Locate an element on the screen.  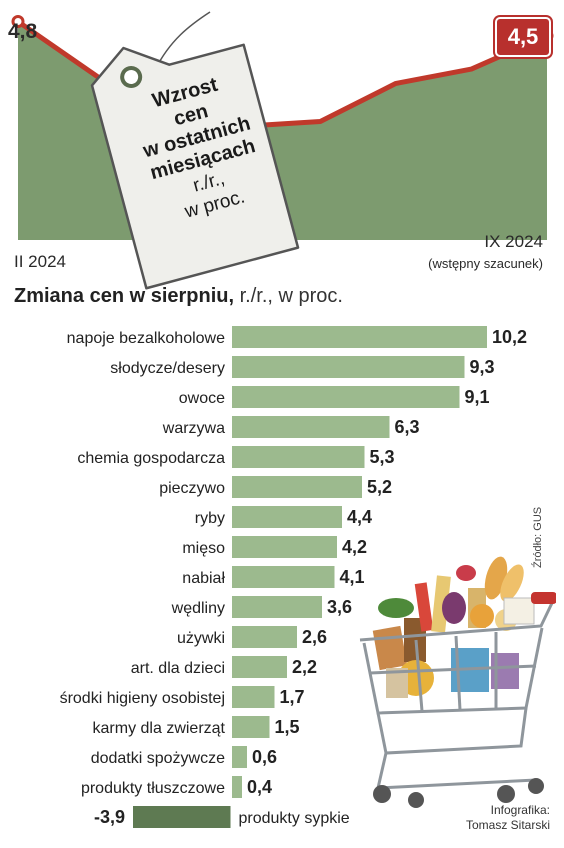
bar-value-label: 5,2 is located at coordinates (379, 487).